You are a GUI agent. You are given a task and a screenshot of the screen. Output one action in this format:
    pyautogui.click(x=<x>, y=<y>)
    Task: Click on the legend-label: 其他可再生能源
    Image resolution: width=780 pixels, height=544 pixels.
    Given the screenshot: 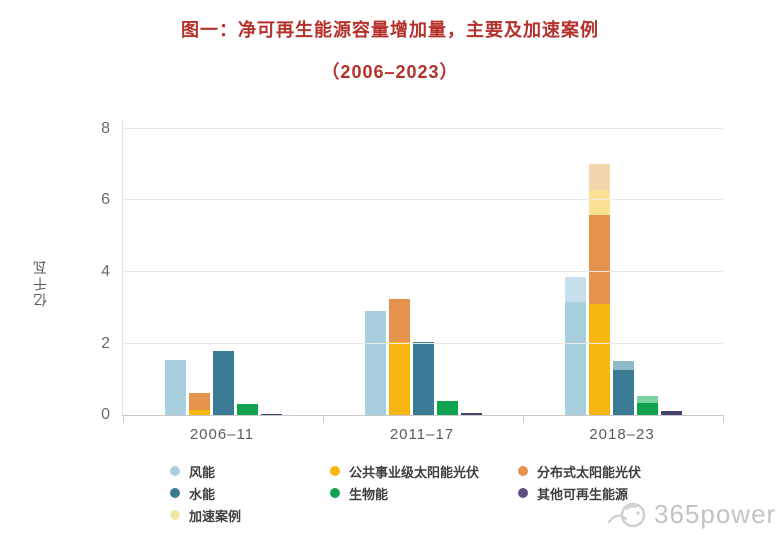 What is the action you would take?
    pyautogui.click(x=583, y=494)
    